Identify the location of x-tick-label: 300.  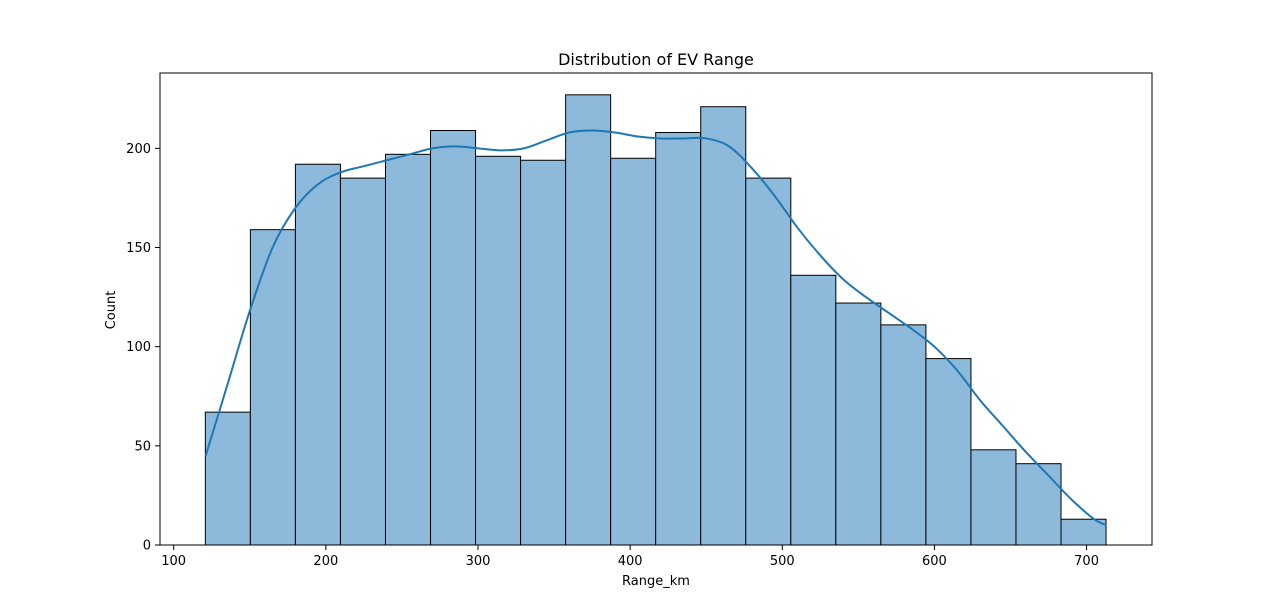
(478, 561).